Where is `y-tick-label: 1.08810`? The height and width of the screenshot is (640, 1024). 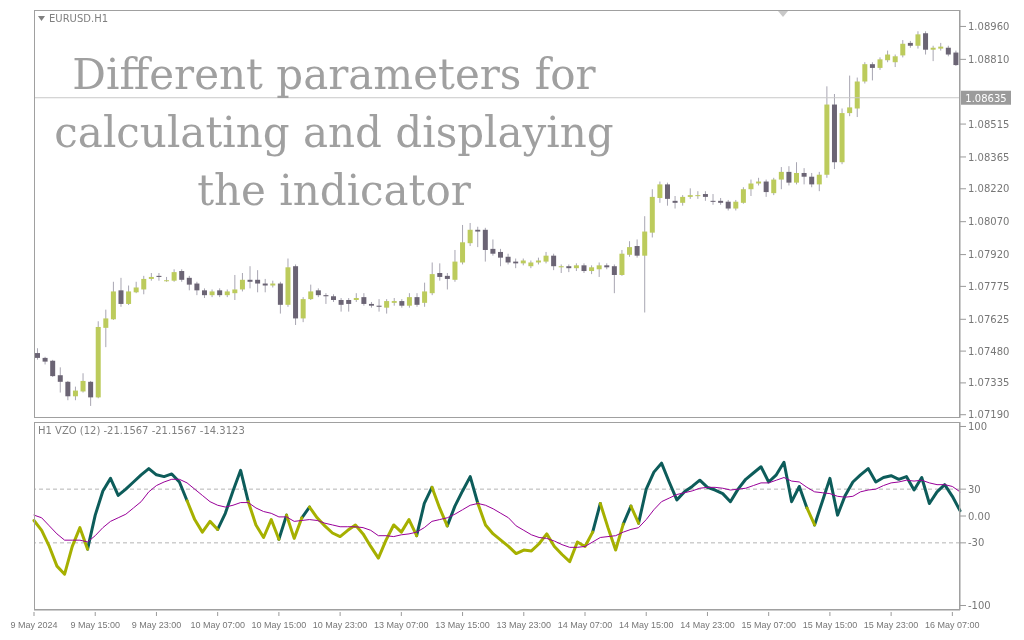
y-tick-label: 1.08810 is located at coordinates (989, 59).